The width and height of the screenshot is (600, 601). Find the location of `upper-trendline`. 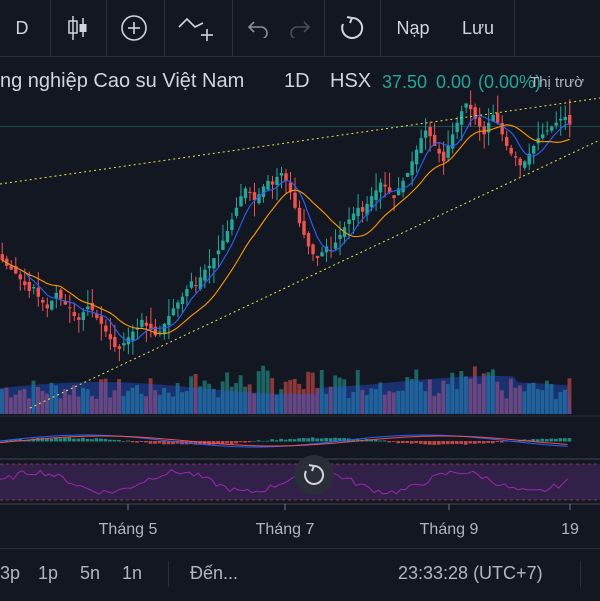

upper-trendline is located at coordinates (300, 141).